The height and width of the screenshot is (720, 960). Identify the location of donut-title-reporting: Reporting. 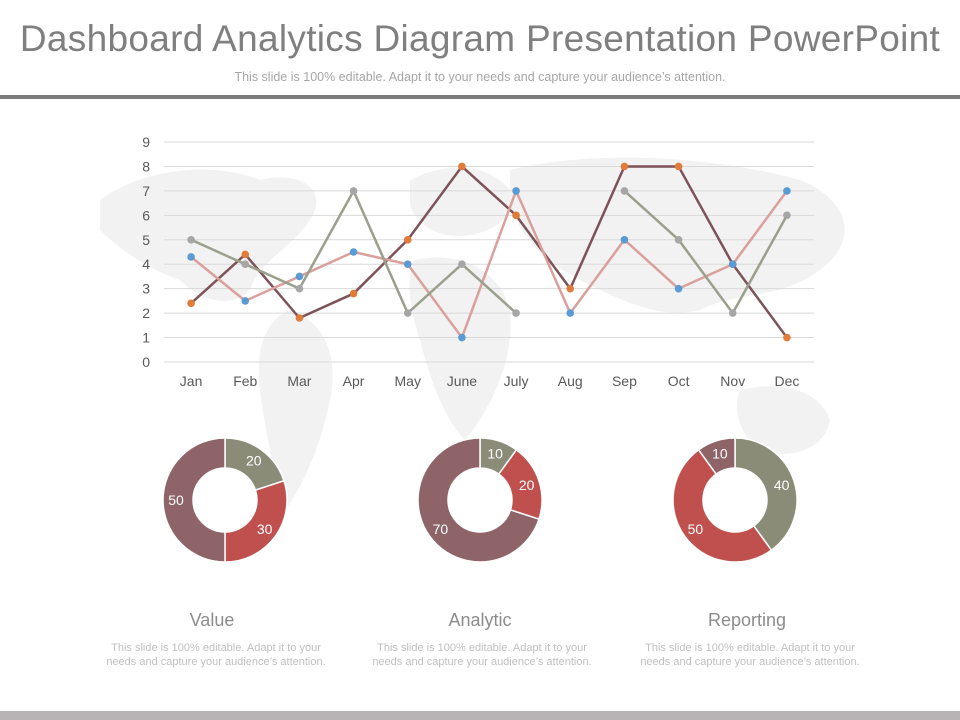
(747, 620).